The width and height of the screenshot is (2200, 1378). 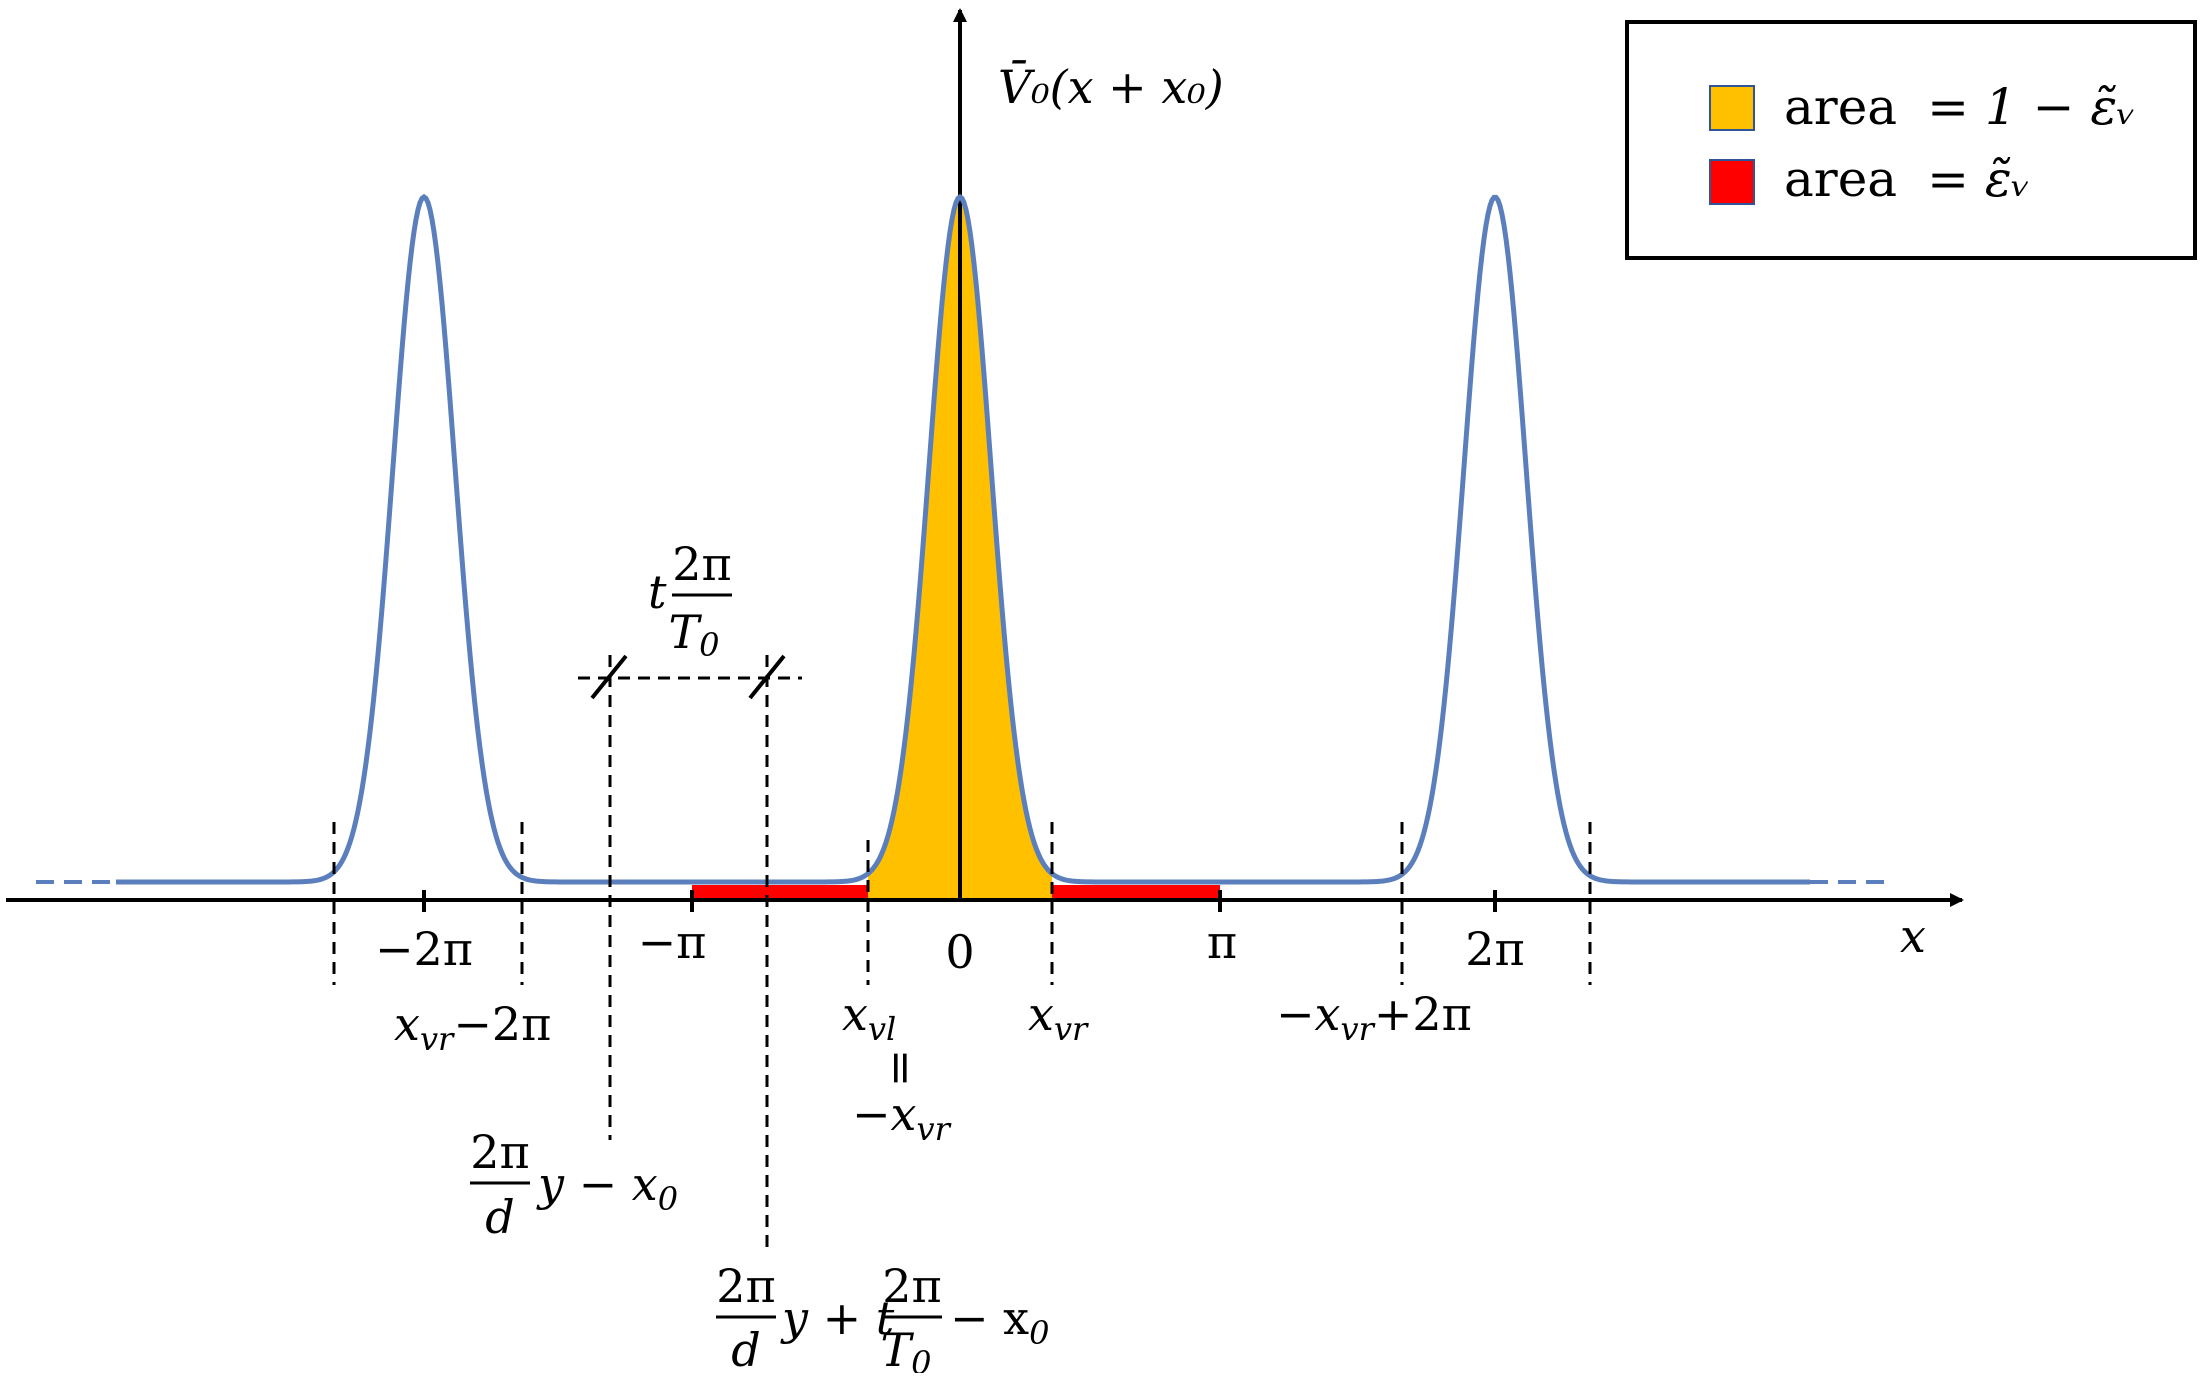 What do you see at coordinates (837, 1318) in the screenshot?
I see `svg-text: y + t` at bounding box center [837, 1318].